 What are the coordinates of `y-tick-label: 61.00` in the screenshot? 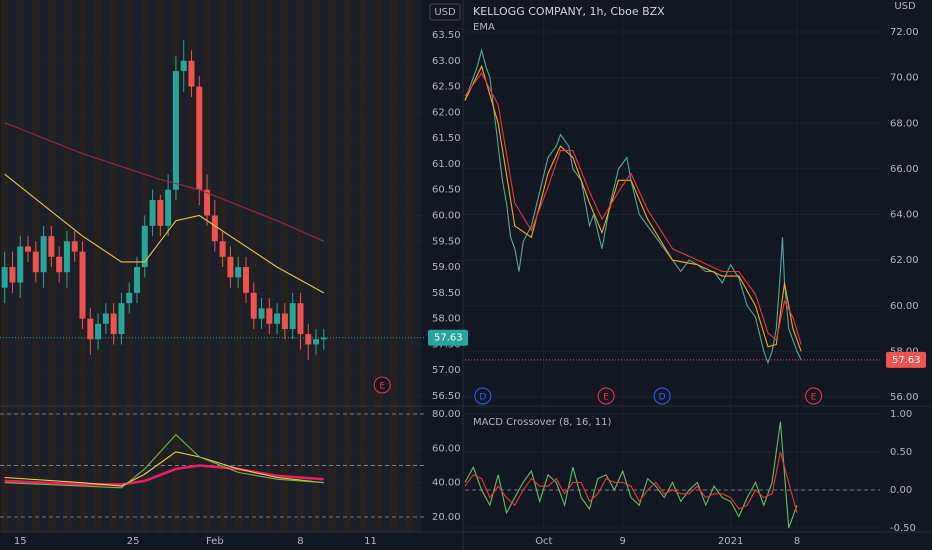 It's located at (446, 164).